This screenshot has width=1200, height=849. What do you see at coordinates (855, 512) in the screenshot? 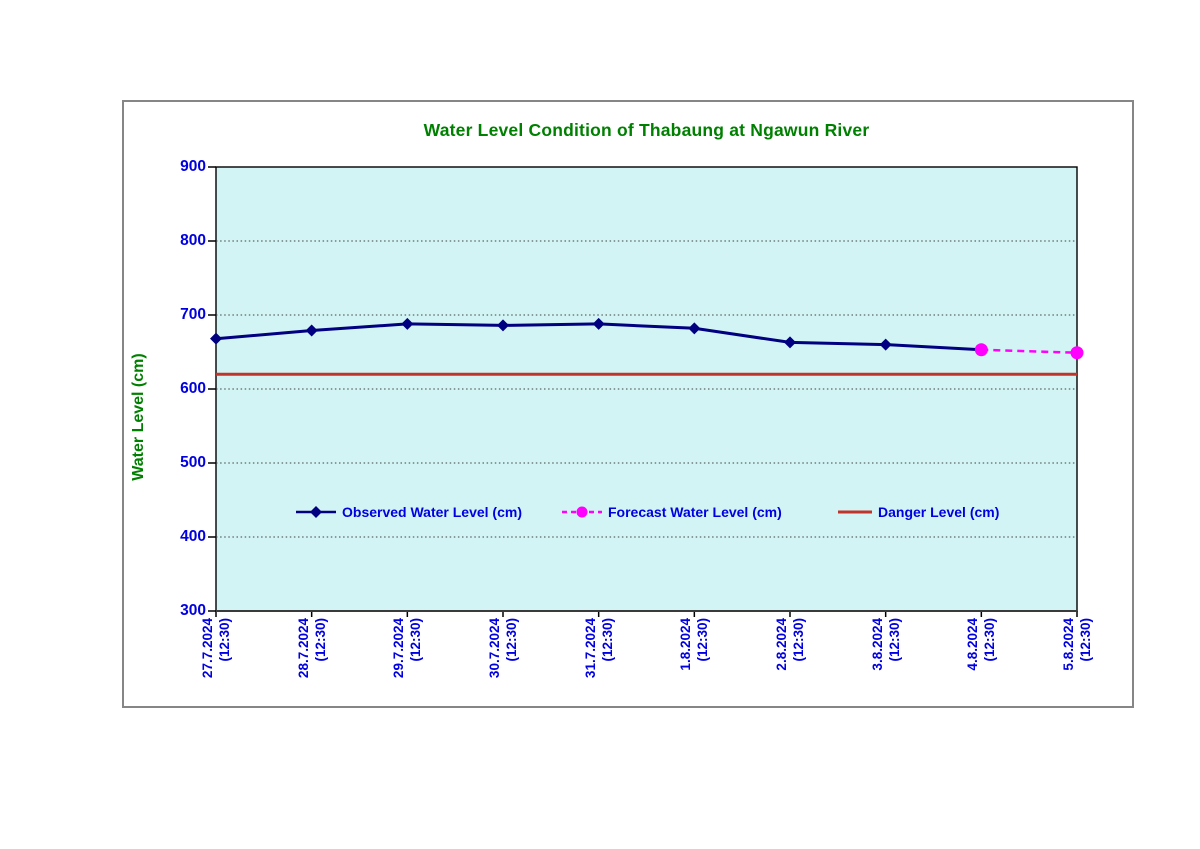
I see `danger-level-legend-marker` at bounding box center [855, 512].